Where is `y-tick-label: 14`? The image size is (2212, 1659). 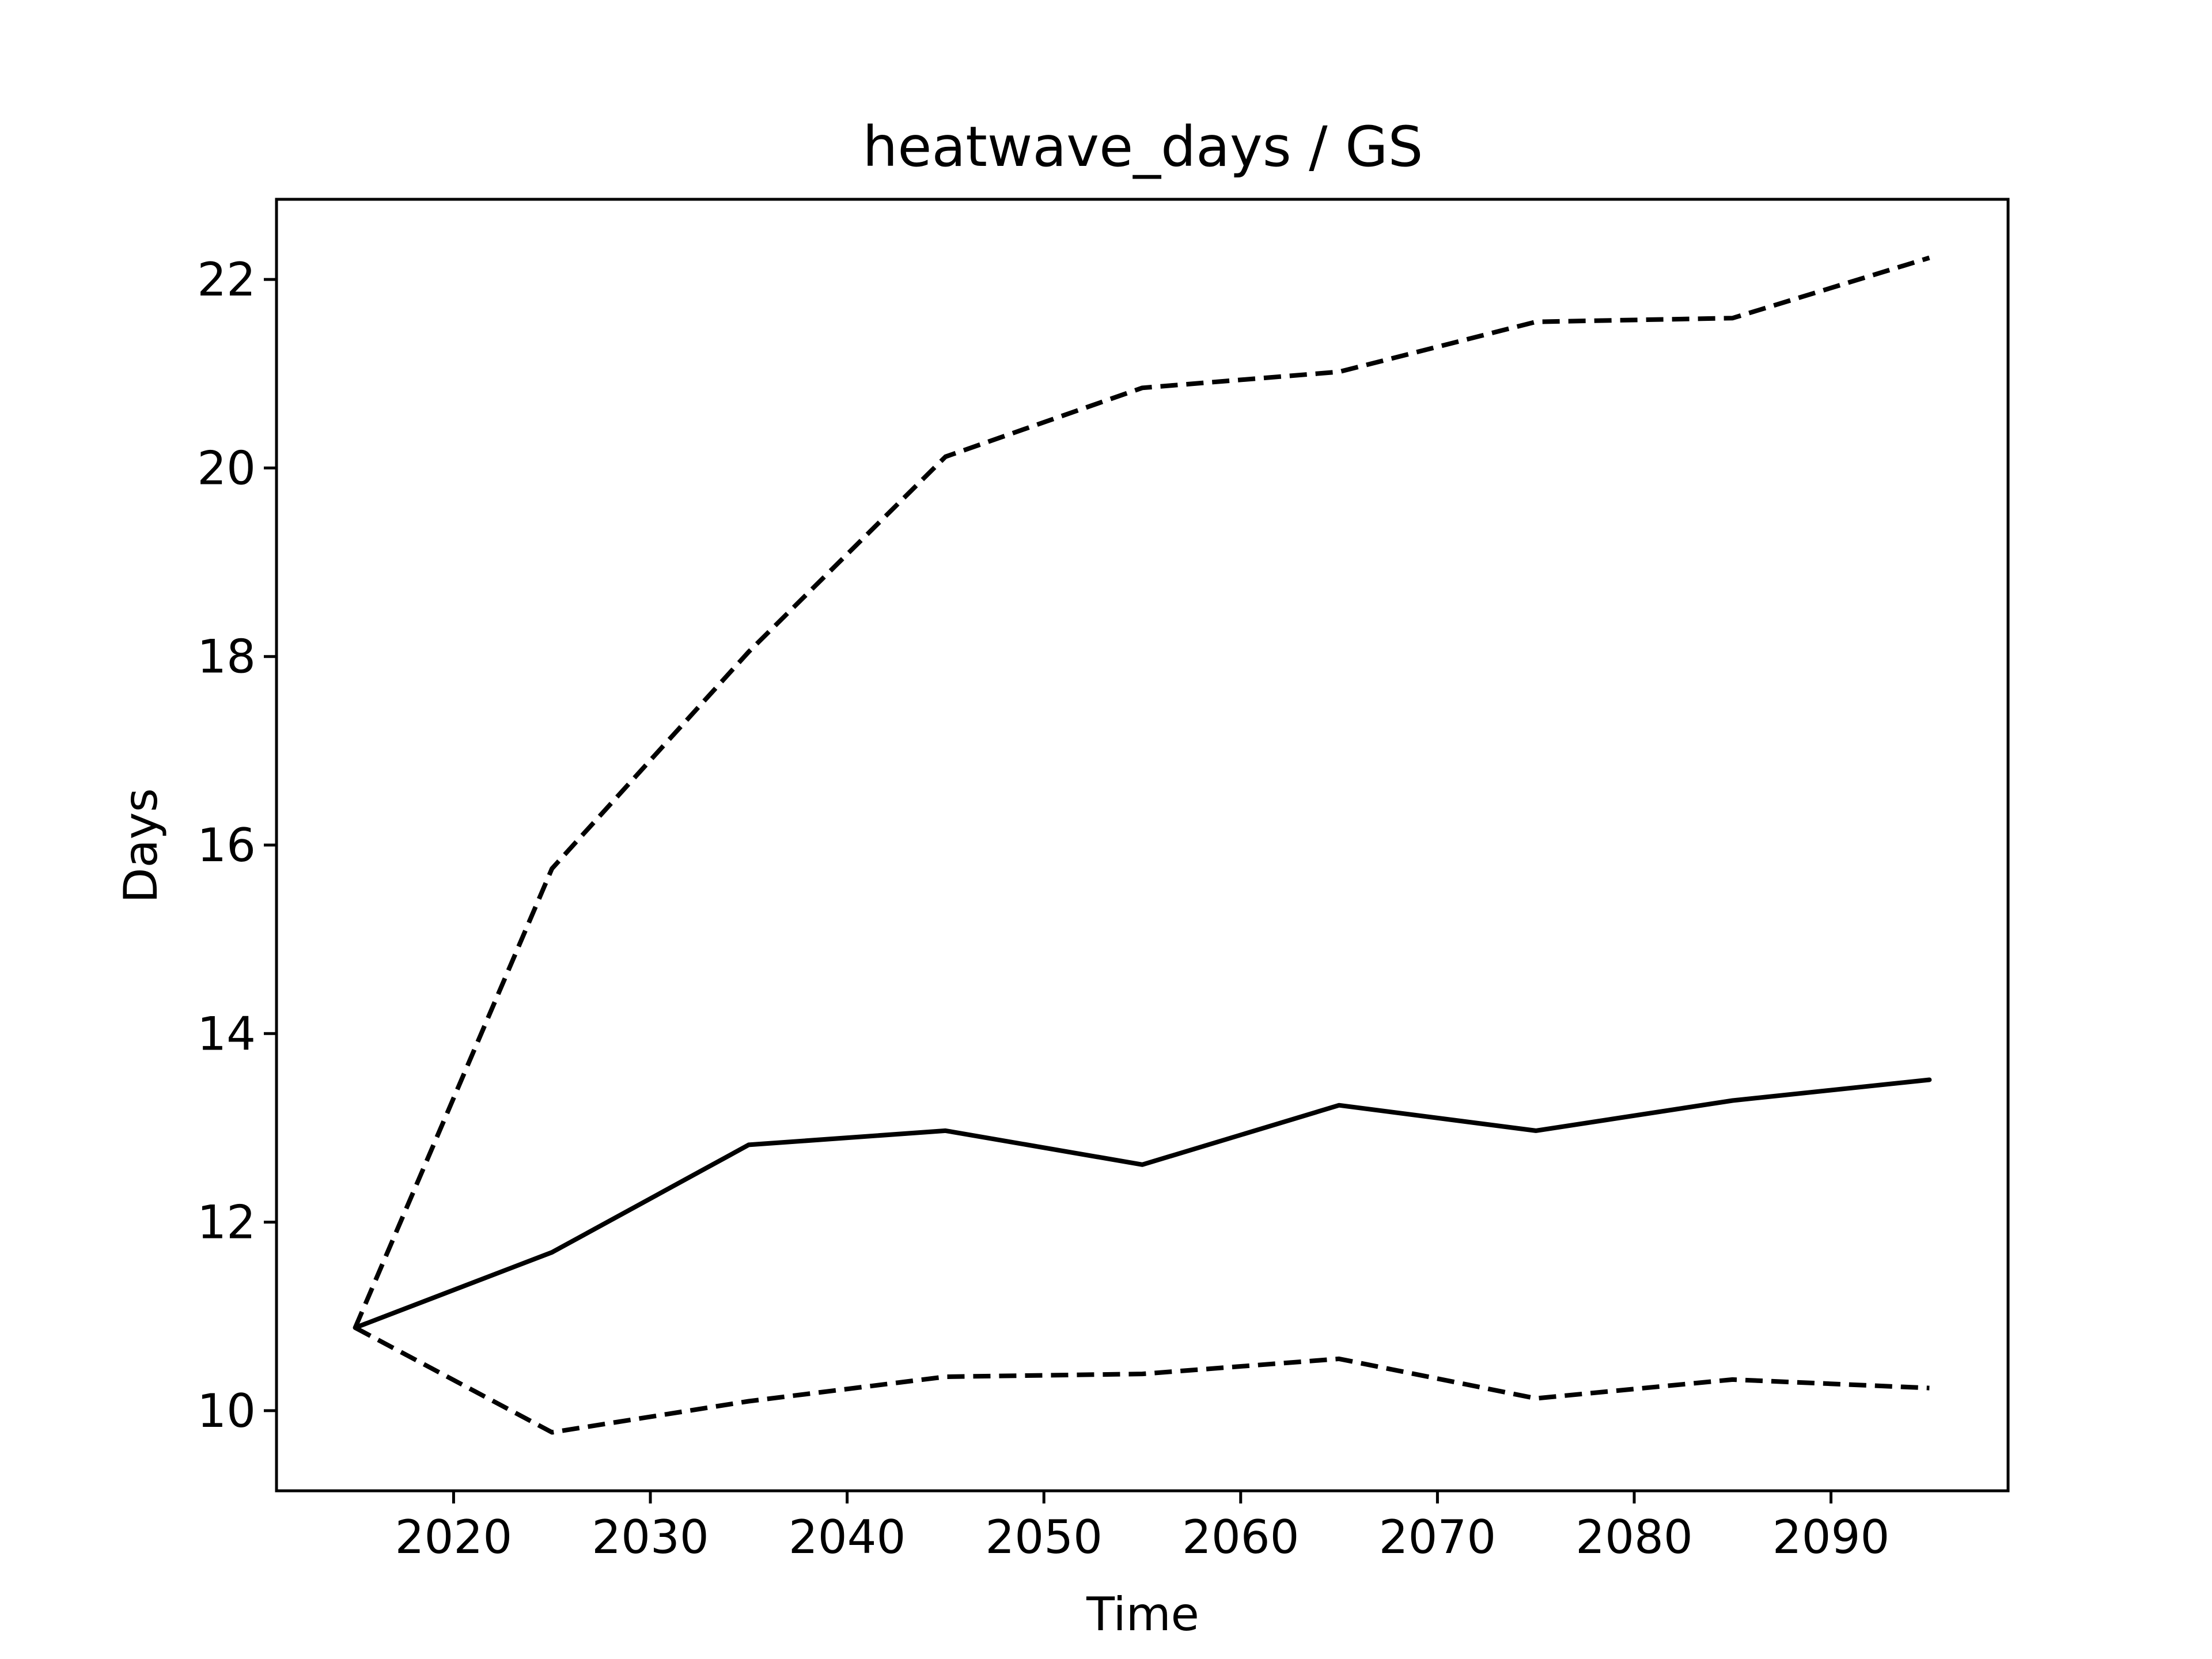 y-tick-label: 14 is located at coordinates (226, 1033).